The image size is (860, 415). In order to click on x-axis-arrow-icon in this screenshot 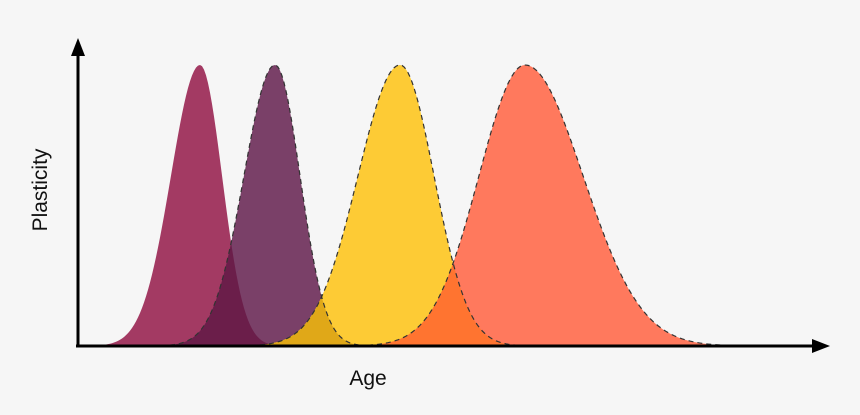, I will do `click(821, 346)`.